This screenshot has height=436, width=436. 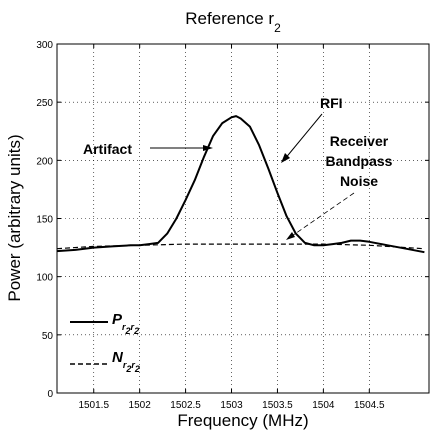 What do you see at coordinates (331, 103) in the screenshot?
I see `annotation-rfi: RFI` at bounding box center [331, 103].